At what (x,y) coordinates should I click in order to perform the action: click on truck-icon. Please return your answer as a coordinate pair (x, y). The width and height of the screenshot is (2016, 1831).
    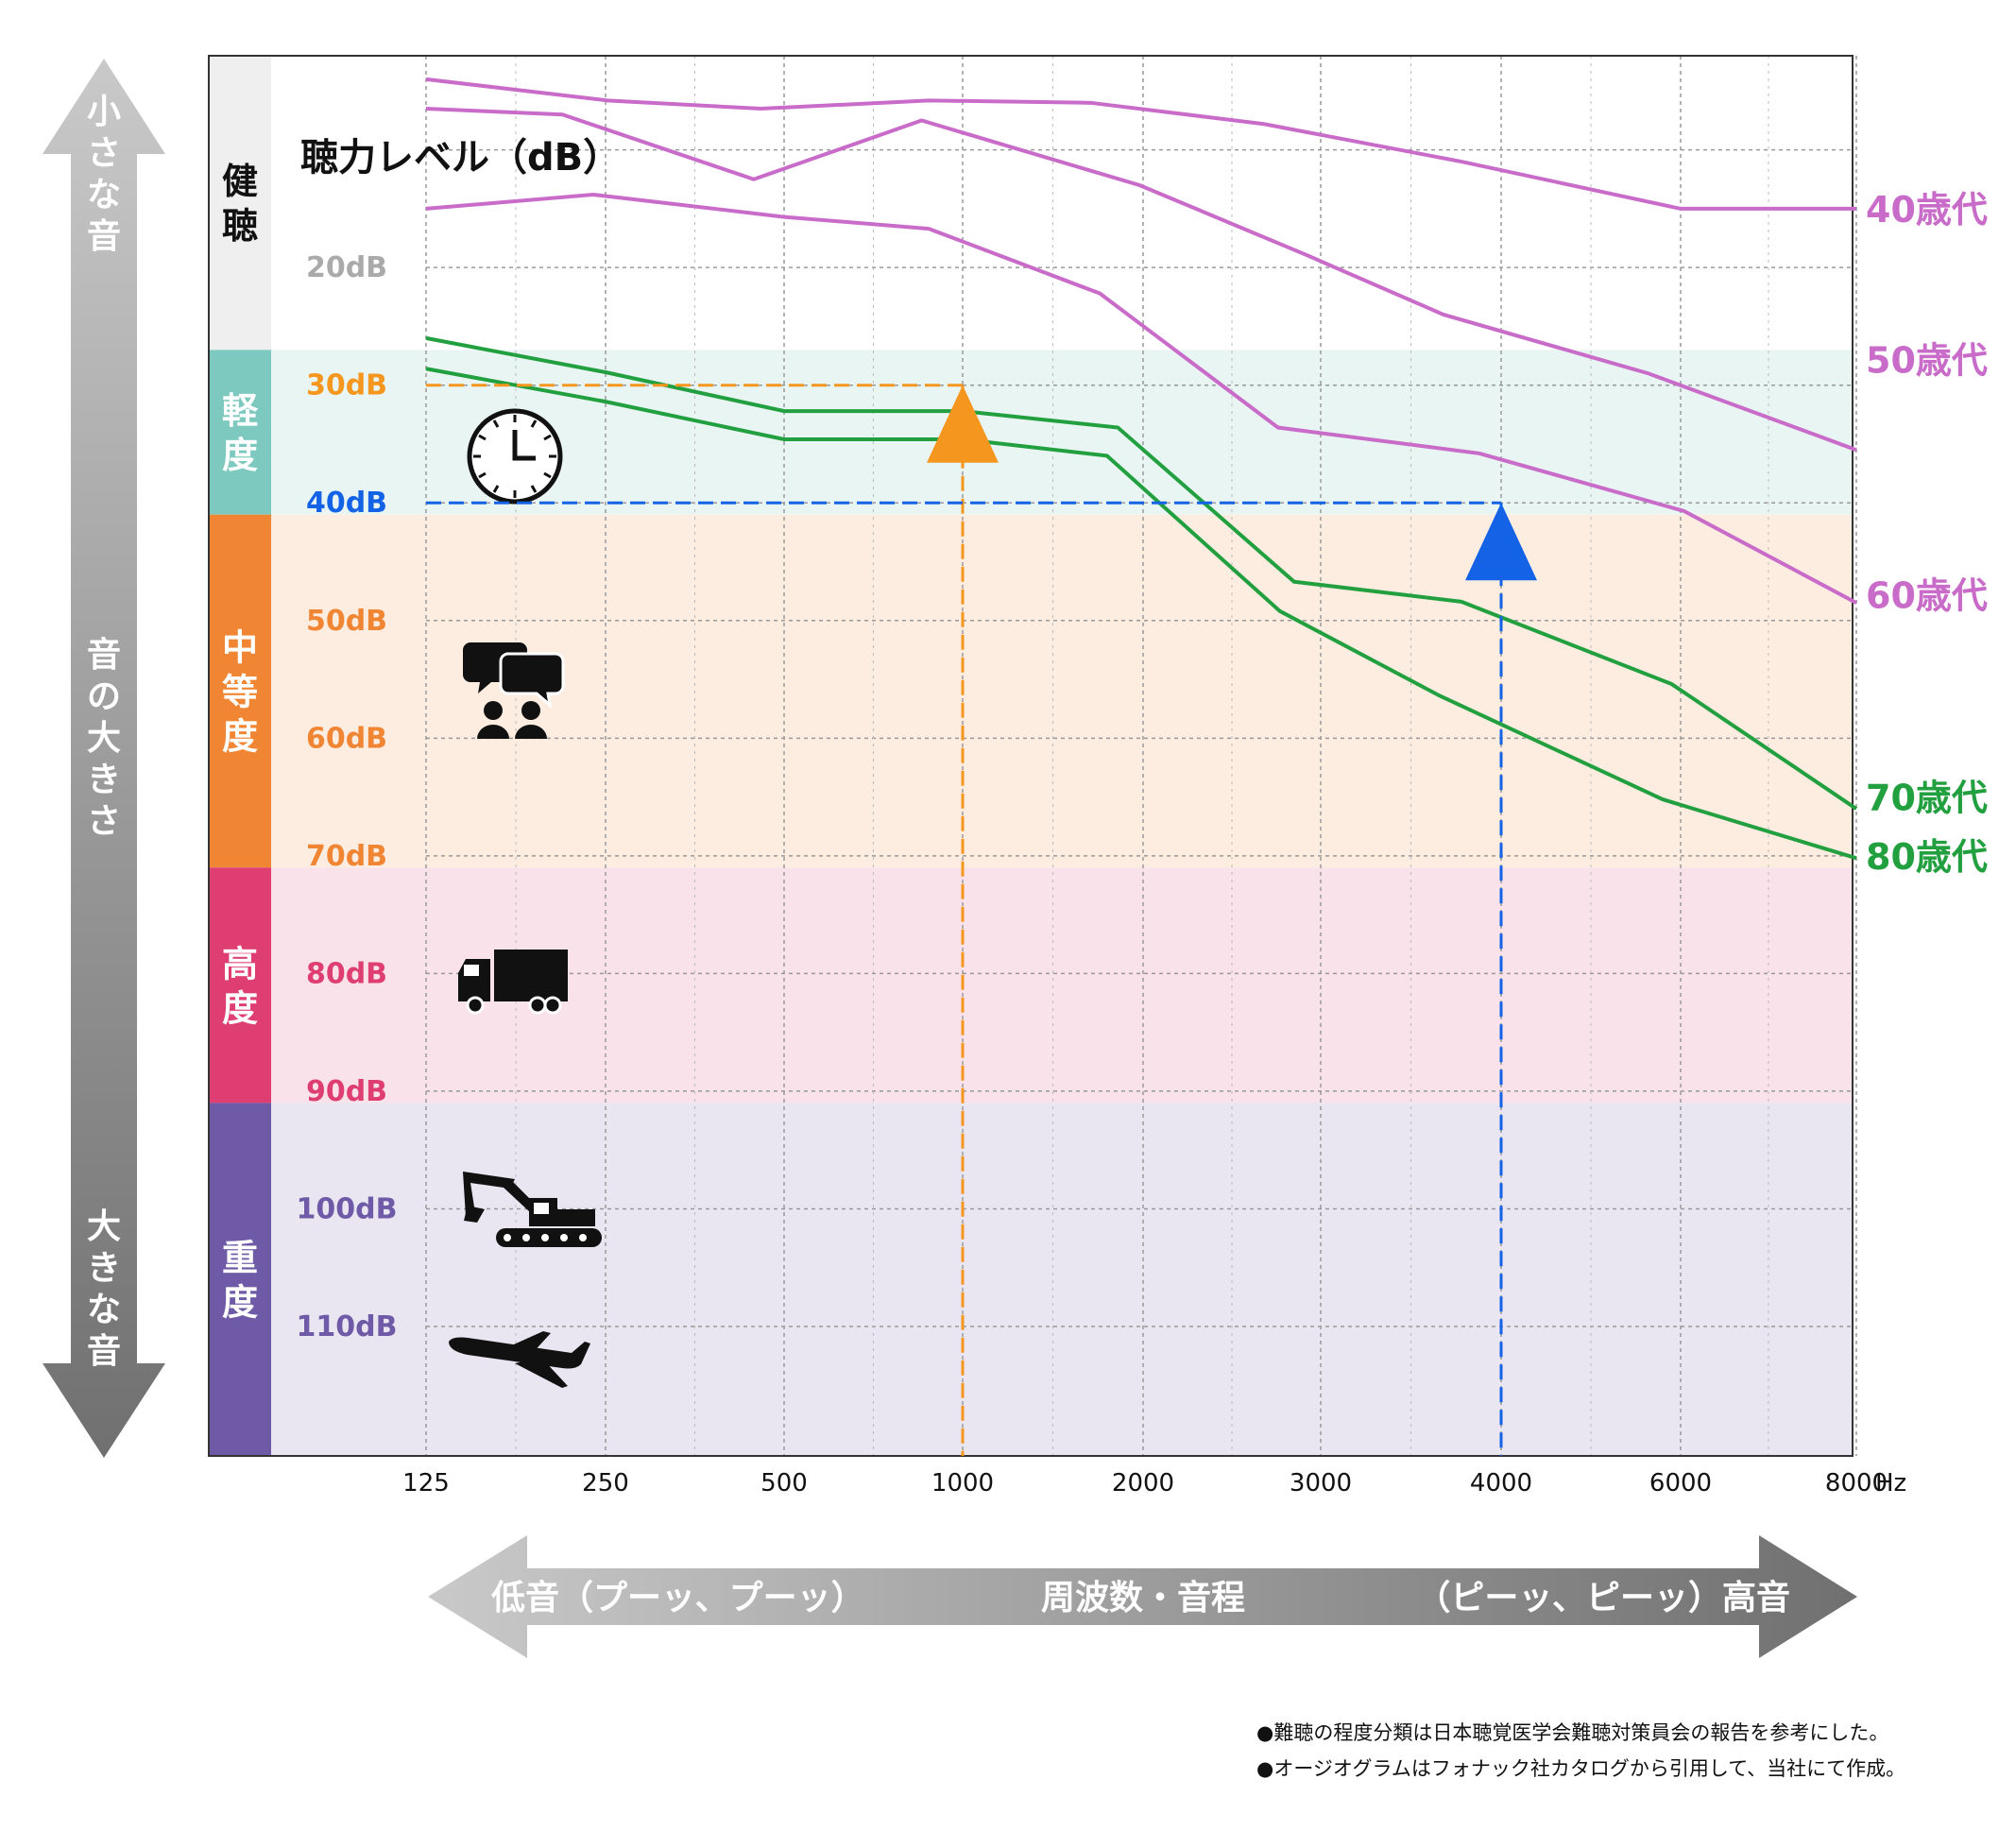
    Looking at the image, I should click on (513, 982).